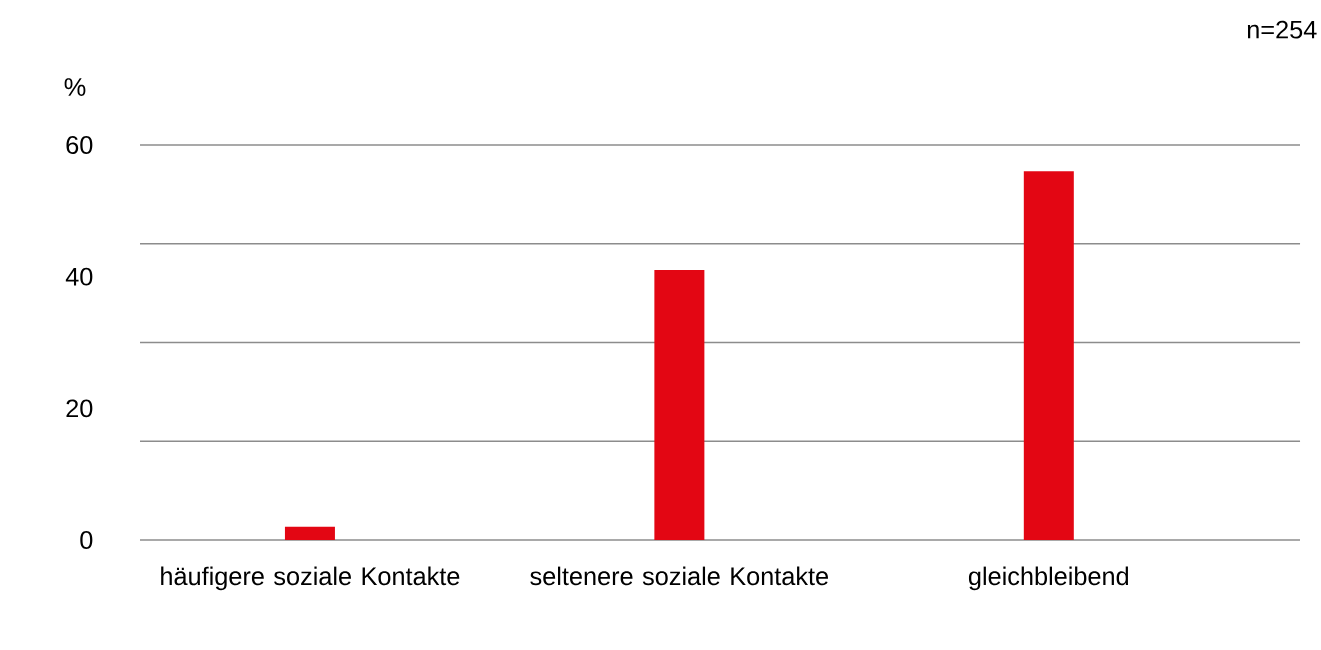  Describe the element at coordinates (75, 87) in the screenshot. I see `y-axis-title: %` at that location.